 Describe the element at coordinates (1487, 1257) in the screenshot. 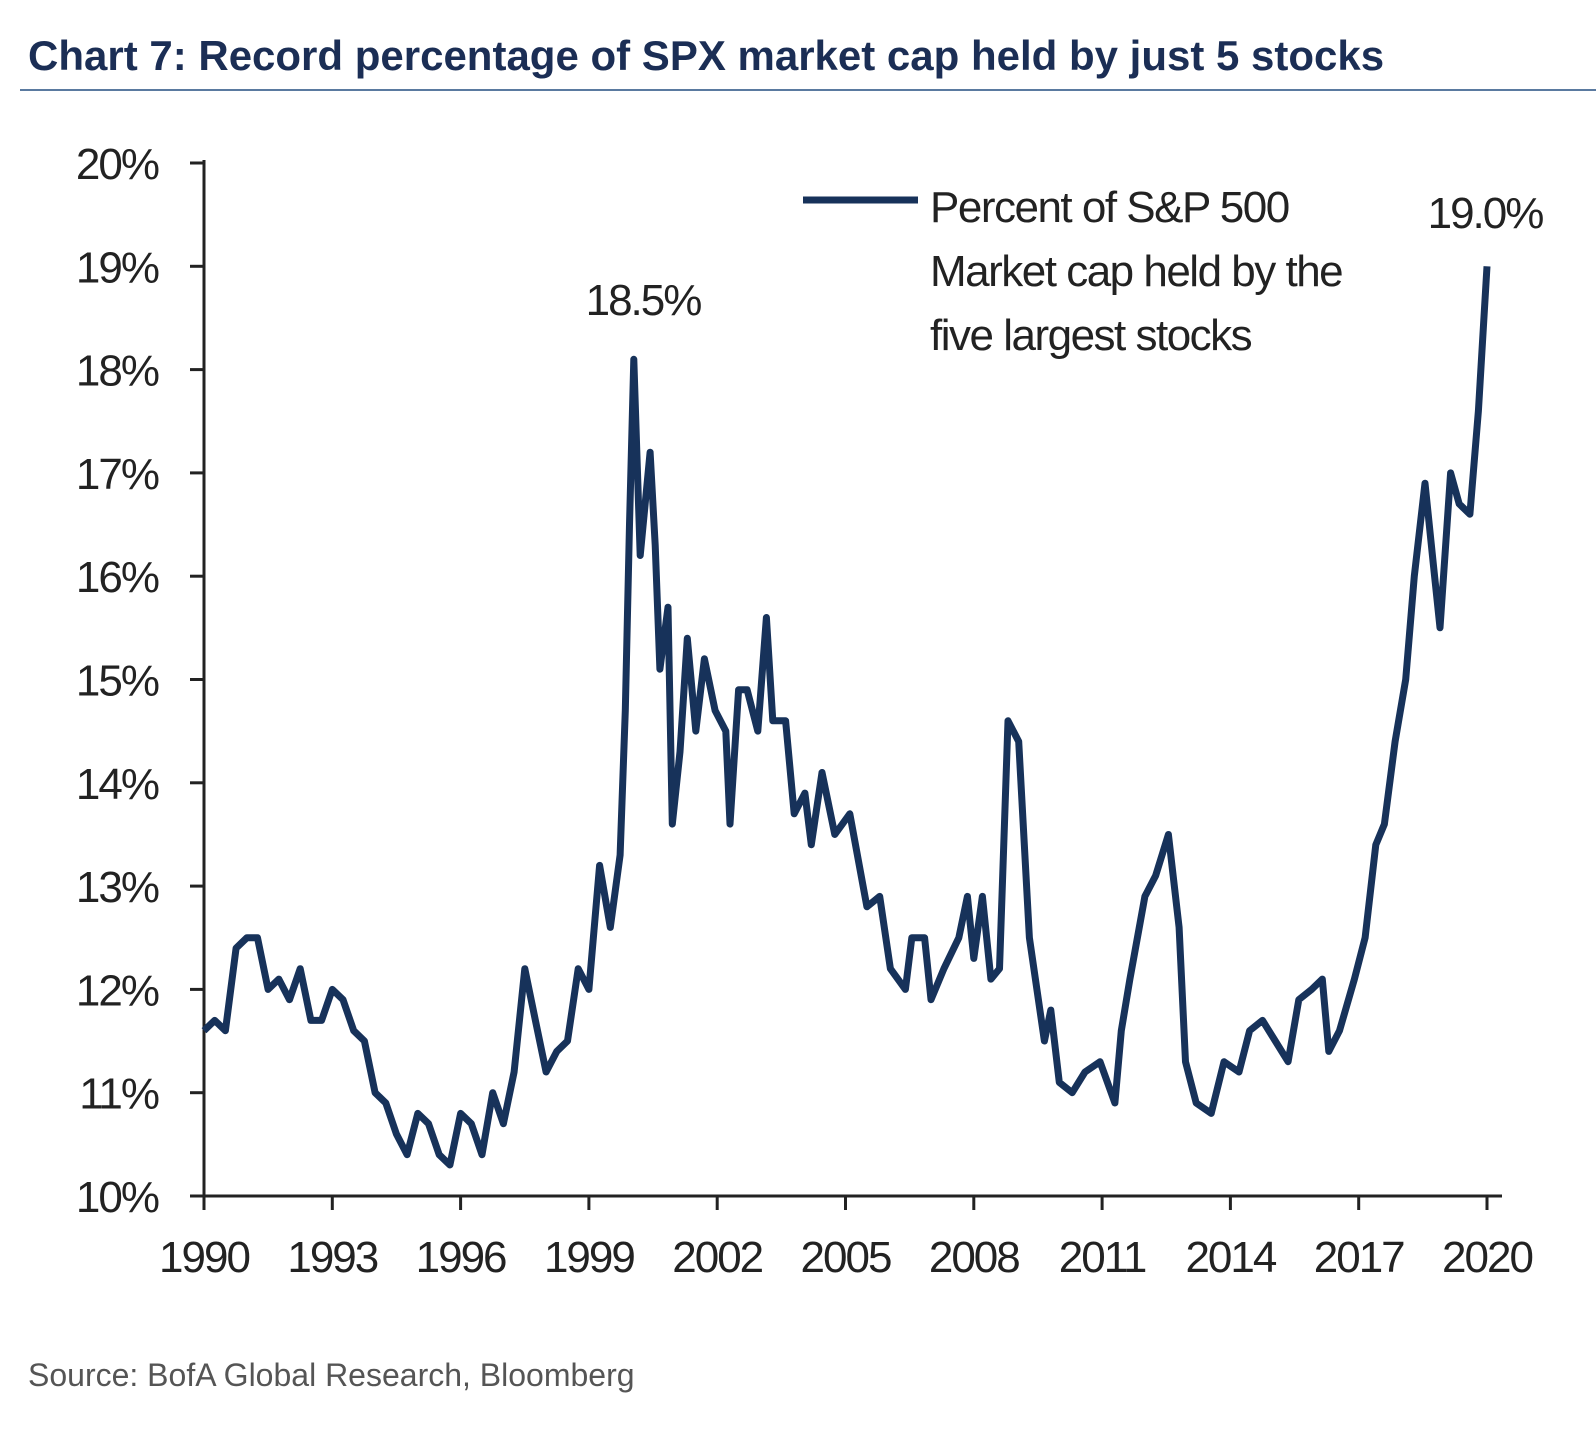

I see `x-tick-label: 2020` at that location.